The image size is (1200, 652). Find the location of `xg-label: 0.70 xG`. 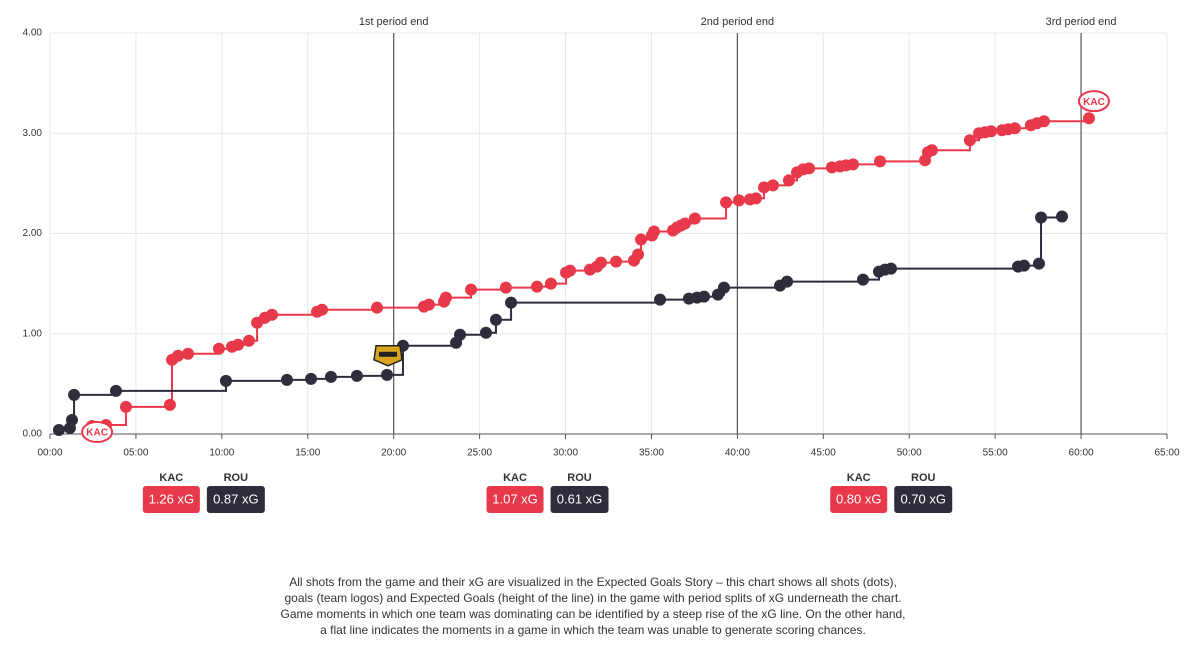

xg-label: 0.70 xG is located at coordinates (923, 498).